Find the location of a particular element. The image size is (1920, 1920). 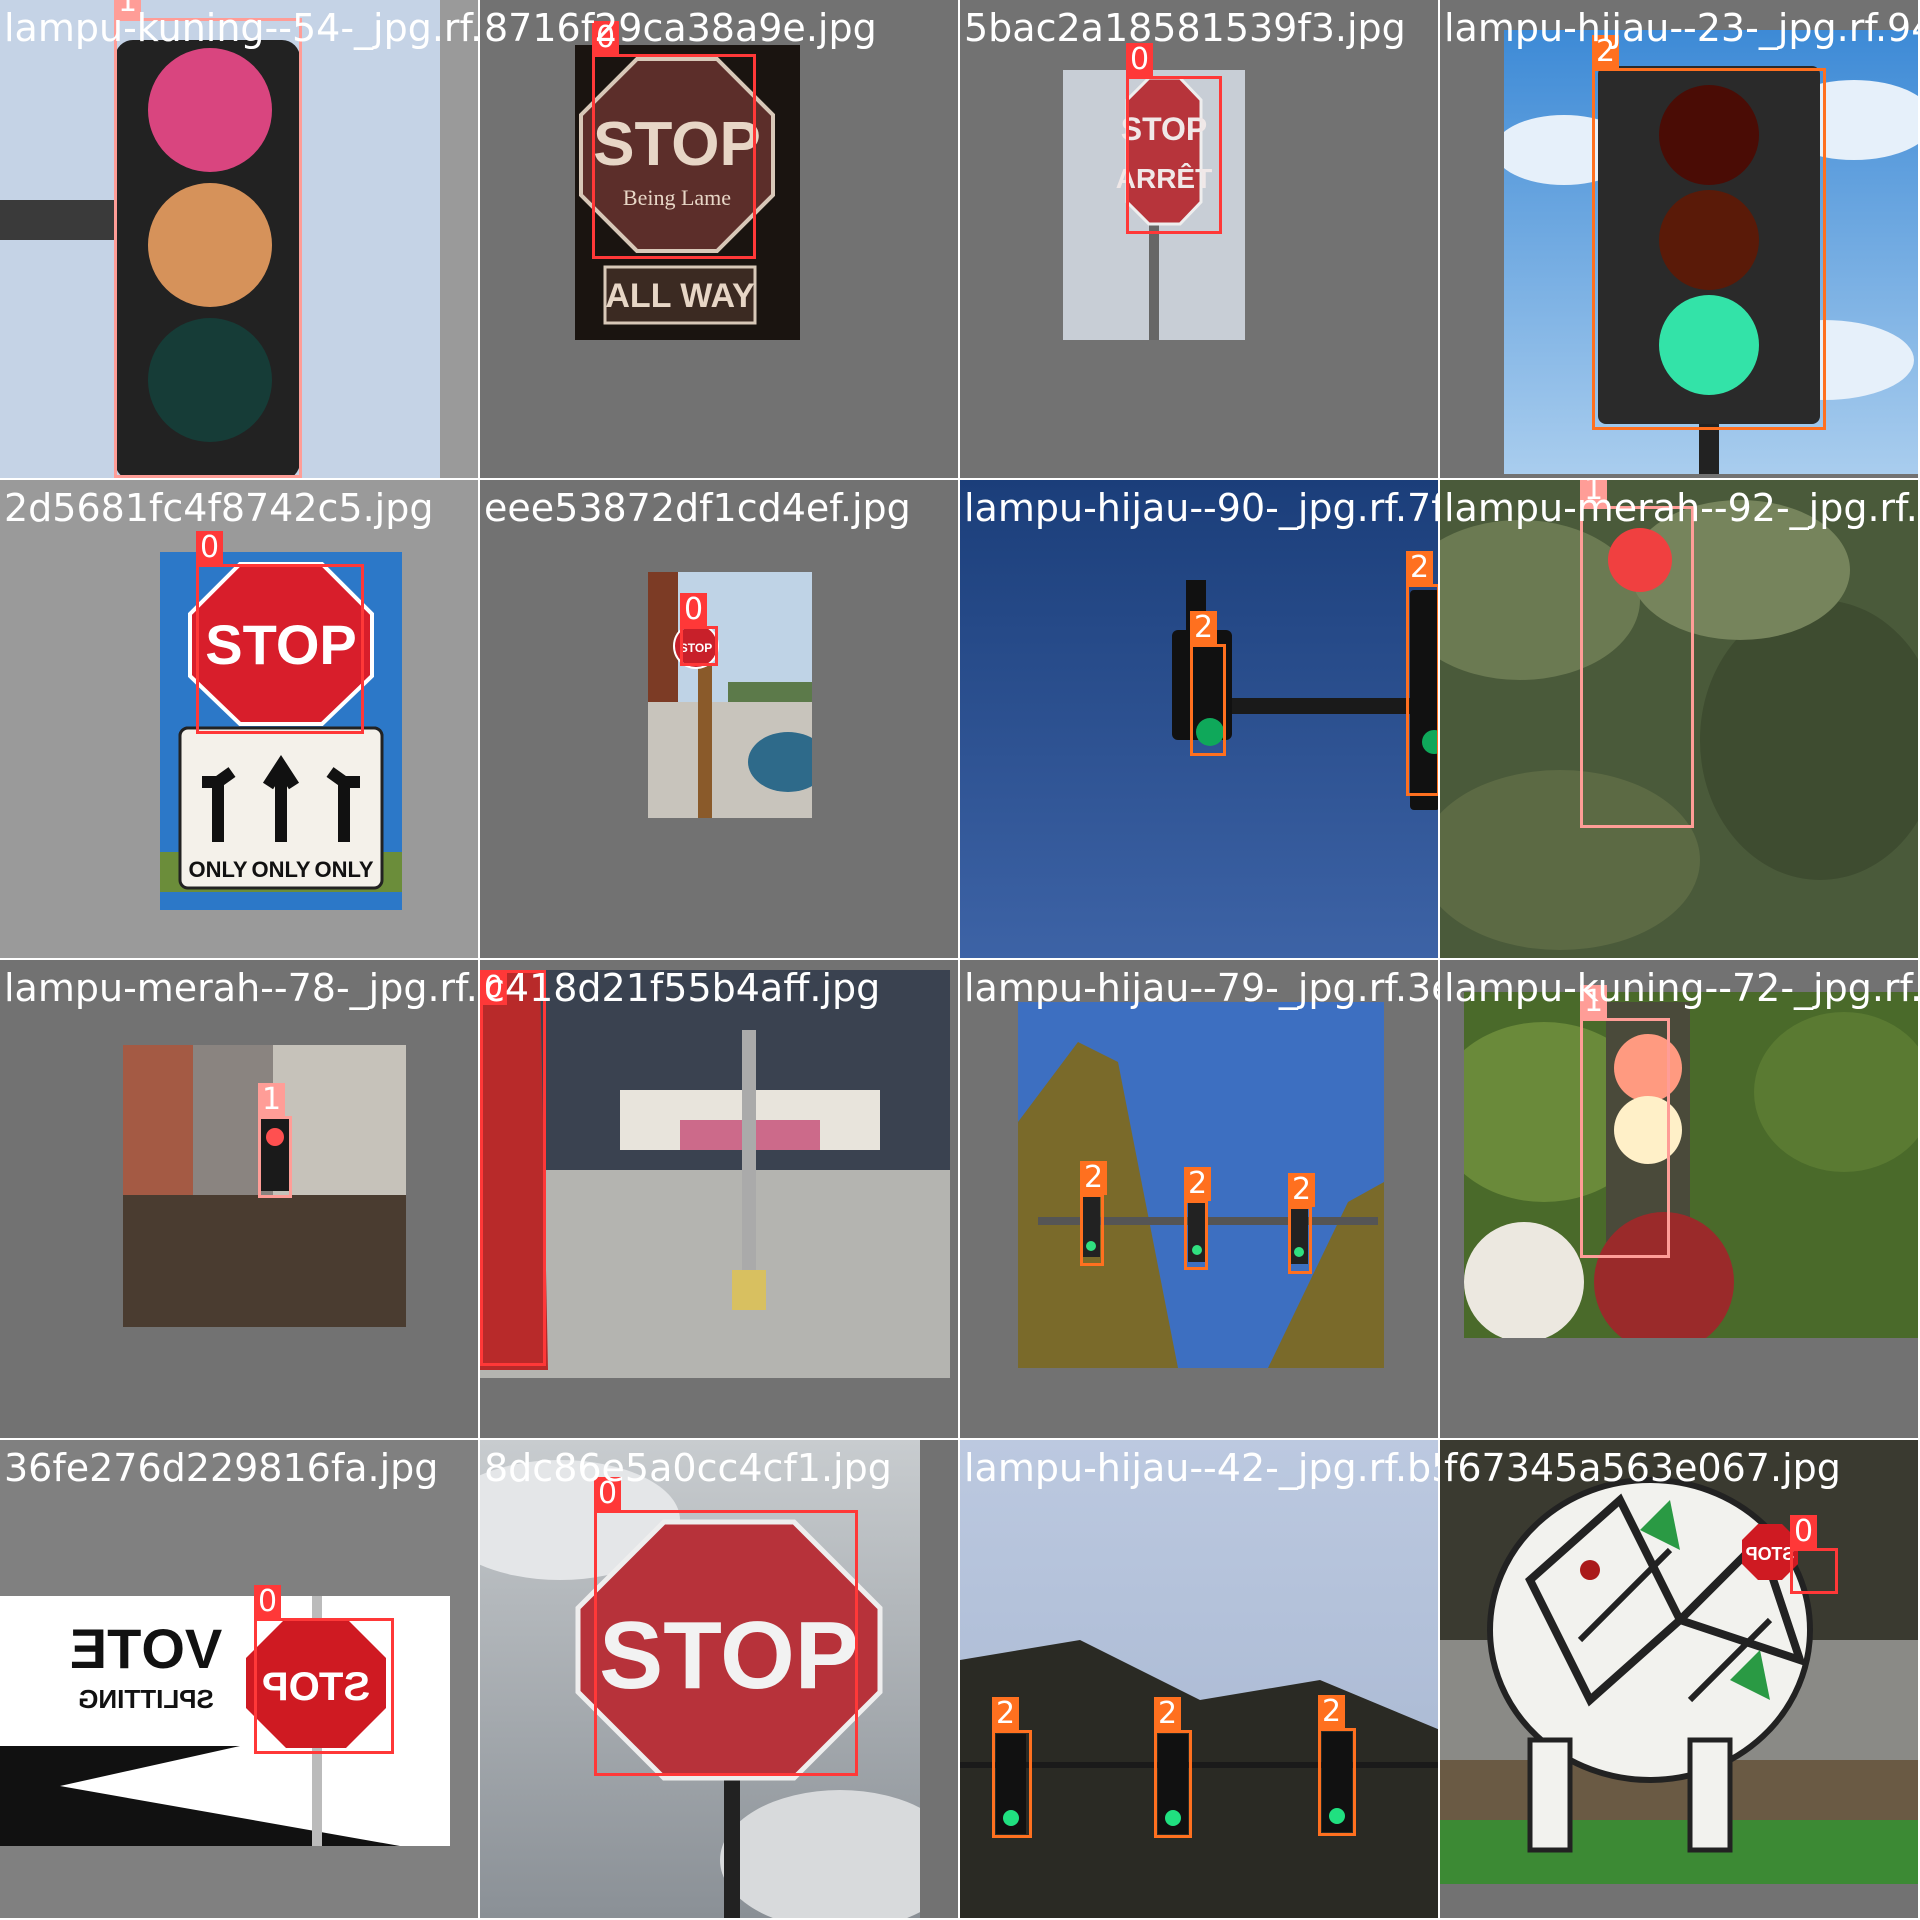

tile-filename: 5bac2a18581539f3.jpg is located at coordinates (1185, 28).